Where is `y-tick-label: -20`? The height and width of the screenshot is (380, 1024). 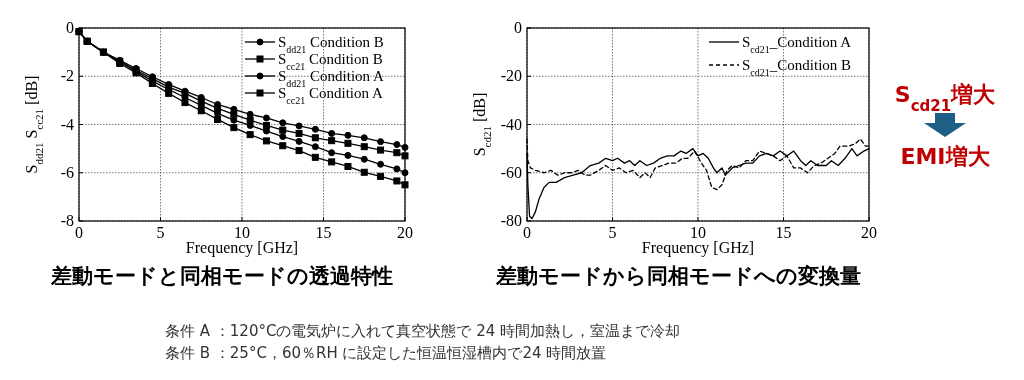 y-tick-label: -20 is located at coordinates (511, 76).